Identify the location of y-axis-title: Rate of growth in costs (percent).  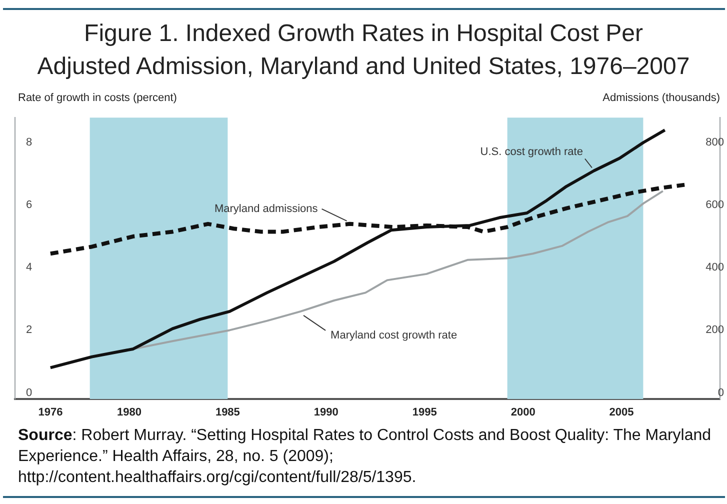
(97, 98).